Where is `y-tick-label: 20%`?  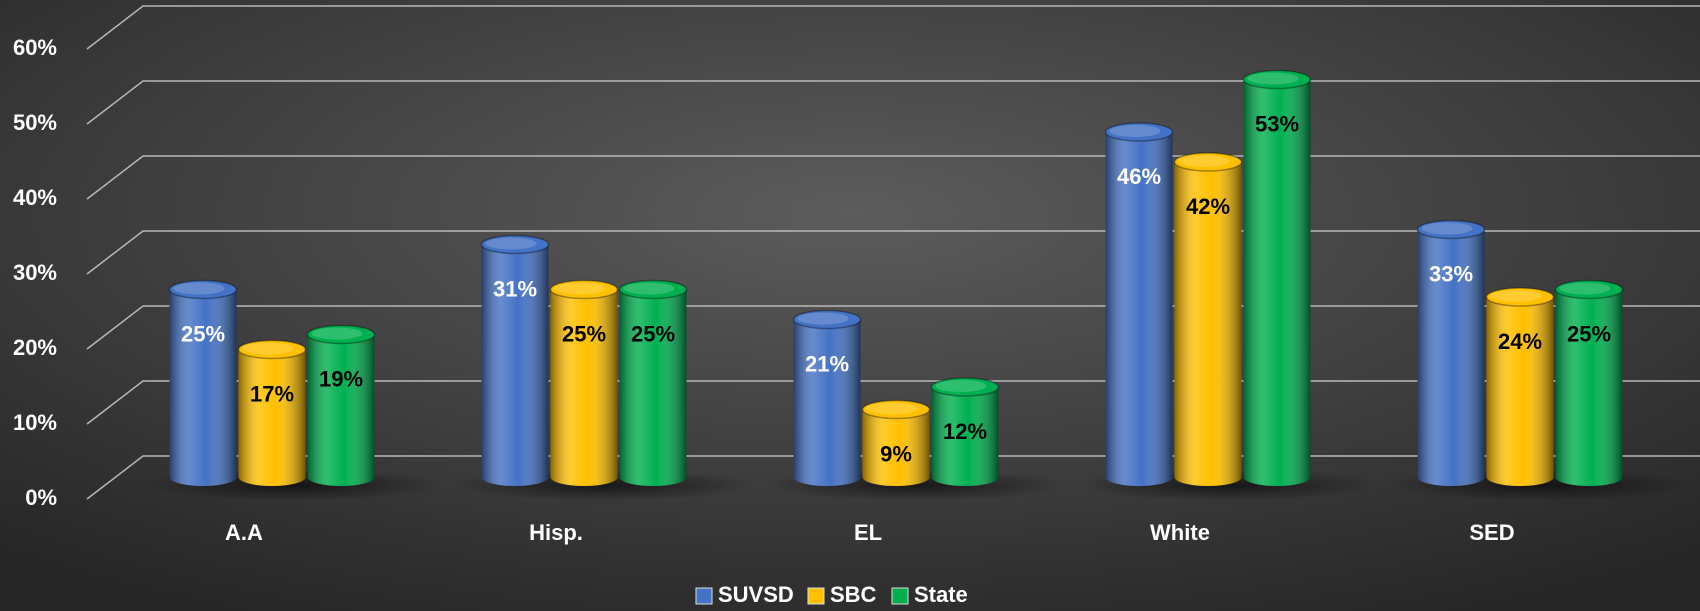
y-tick-label: 20% is located at coordinates (35, 347).